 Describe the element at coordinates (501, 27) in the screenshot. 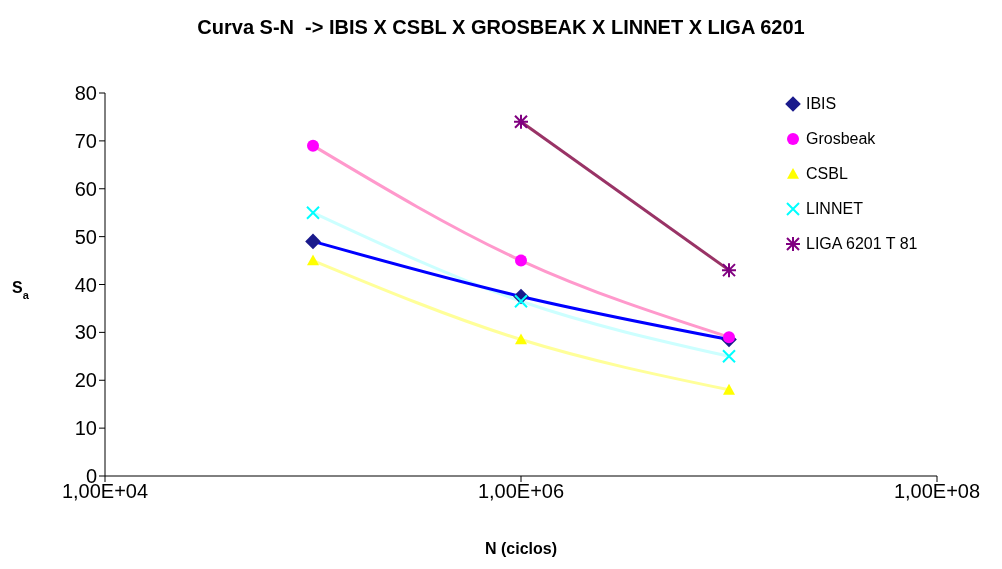

I see `chart-title: Curva S-N -> IBIS X CSBL X GROSBEAK X LINNET X LIGA 6201` at that location.